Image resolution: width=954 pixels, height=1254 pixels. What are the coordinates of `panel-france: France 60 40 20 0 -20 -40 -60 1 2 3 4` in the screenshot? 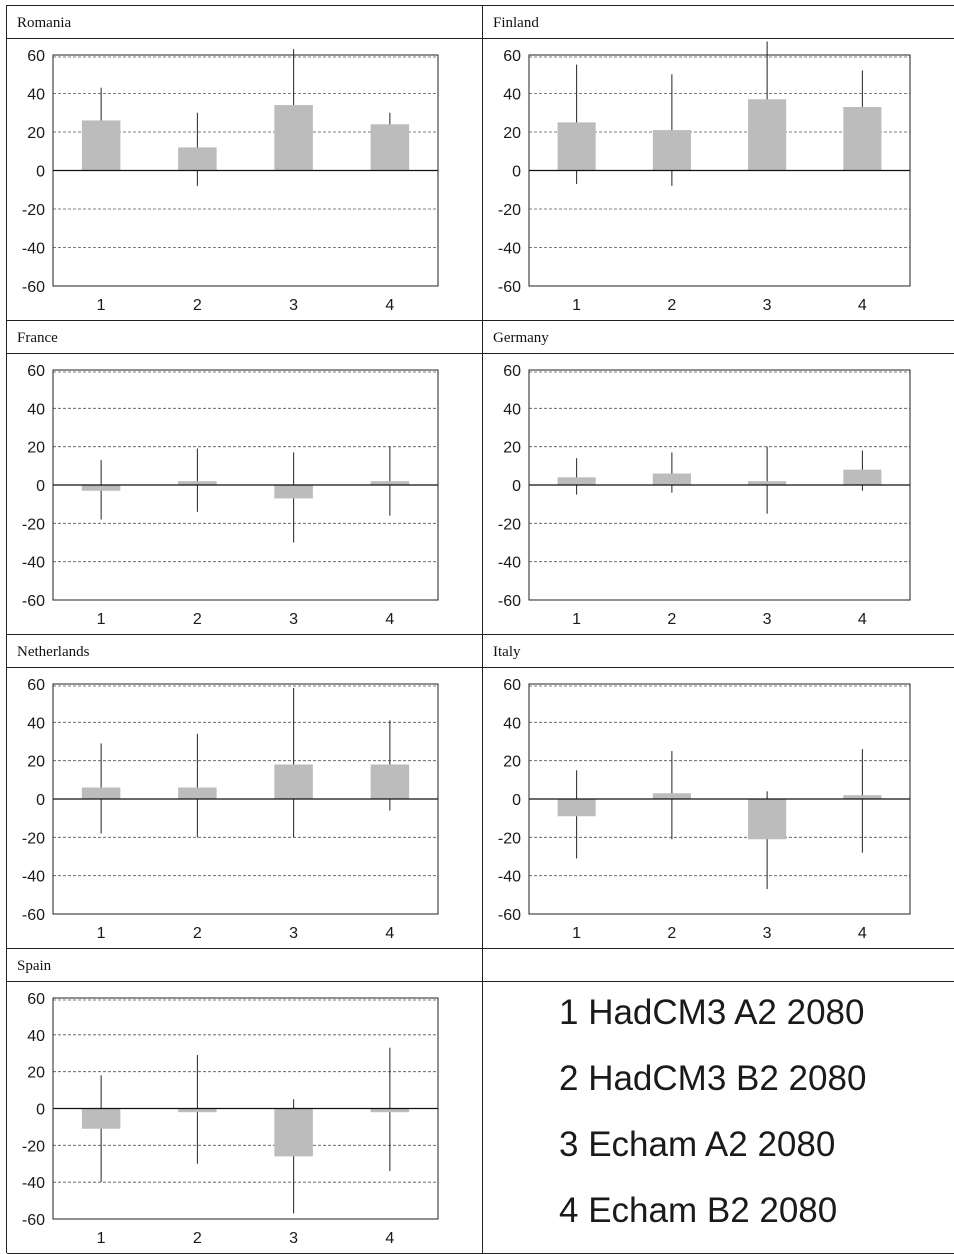 It's located at (245, 478).